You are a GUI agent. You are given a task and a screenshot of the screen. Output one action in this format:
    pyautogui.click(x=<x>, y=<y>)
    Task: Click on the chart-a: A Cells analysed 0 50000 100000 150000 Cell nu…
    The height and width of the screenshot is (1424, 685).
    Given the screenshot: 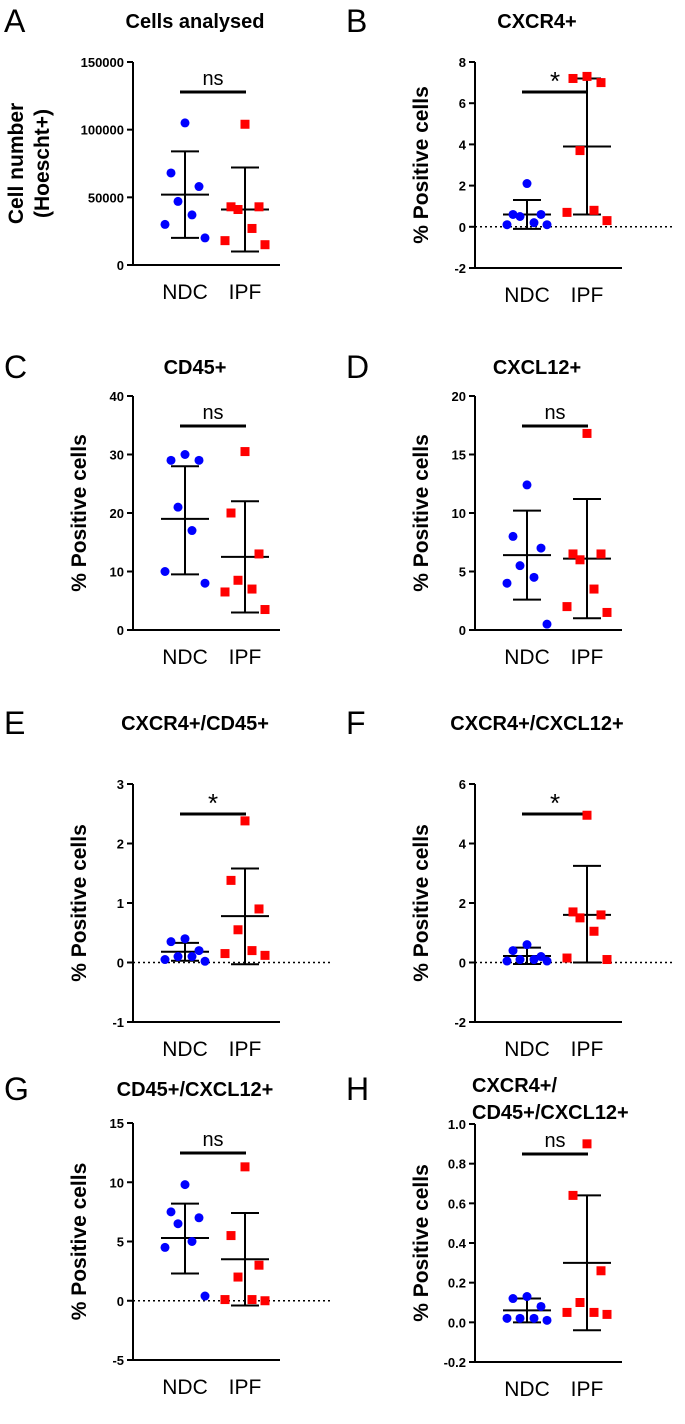 What is the action you would take?
    pyautogui.click(x=142, y=153)
    